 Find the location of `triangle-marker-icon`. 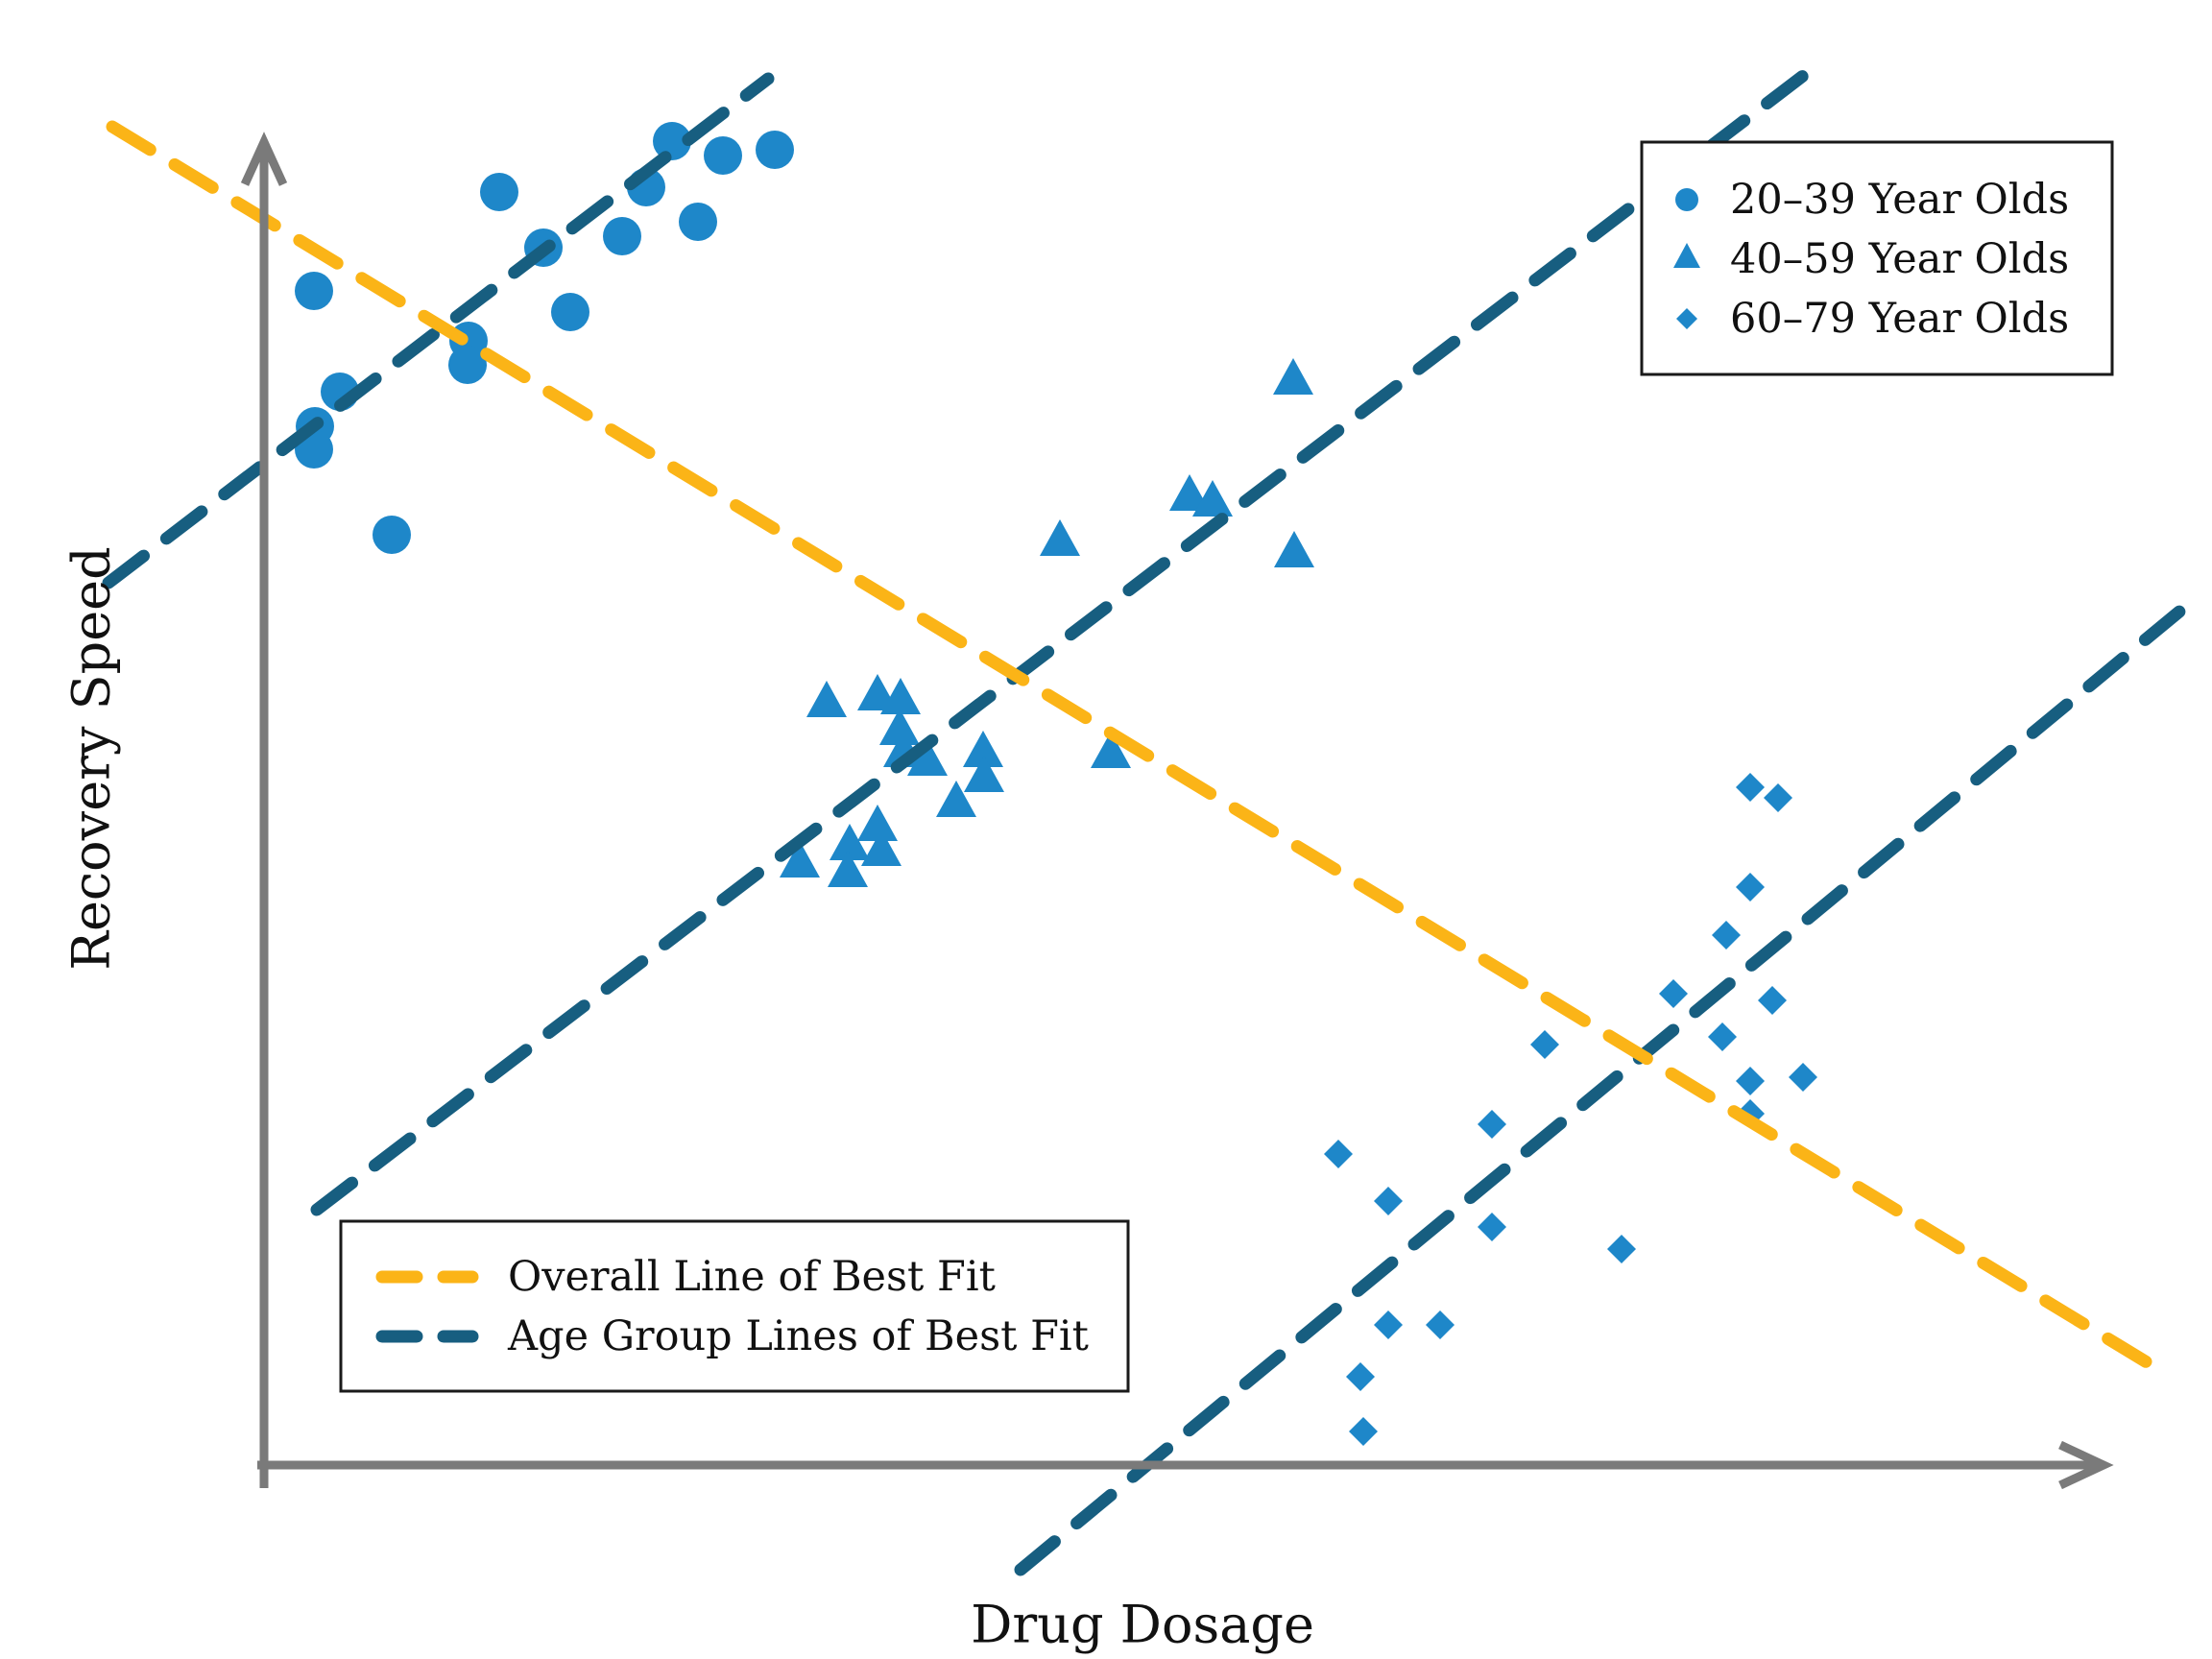

triangle-marker-icon is located at coordinates (1687, 255).